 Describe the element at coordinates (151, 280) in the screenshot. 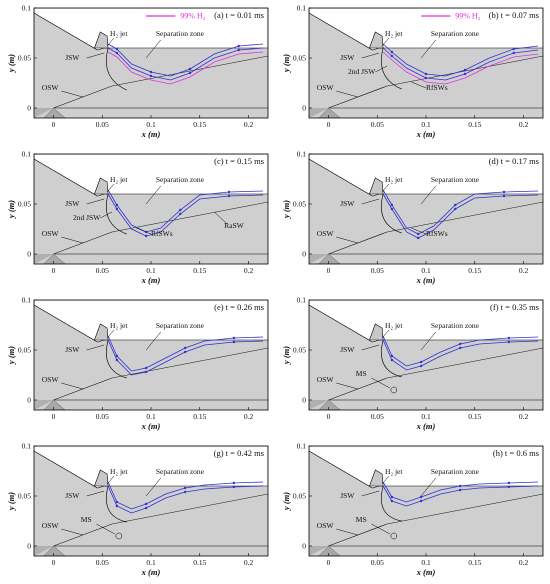

I see `x-axis-label: x (m)` at that location.